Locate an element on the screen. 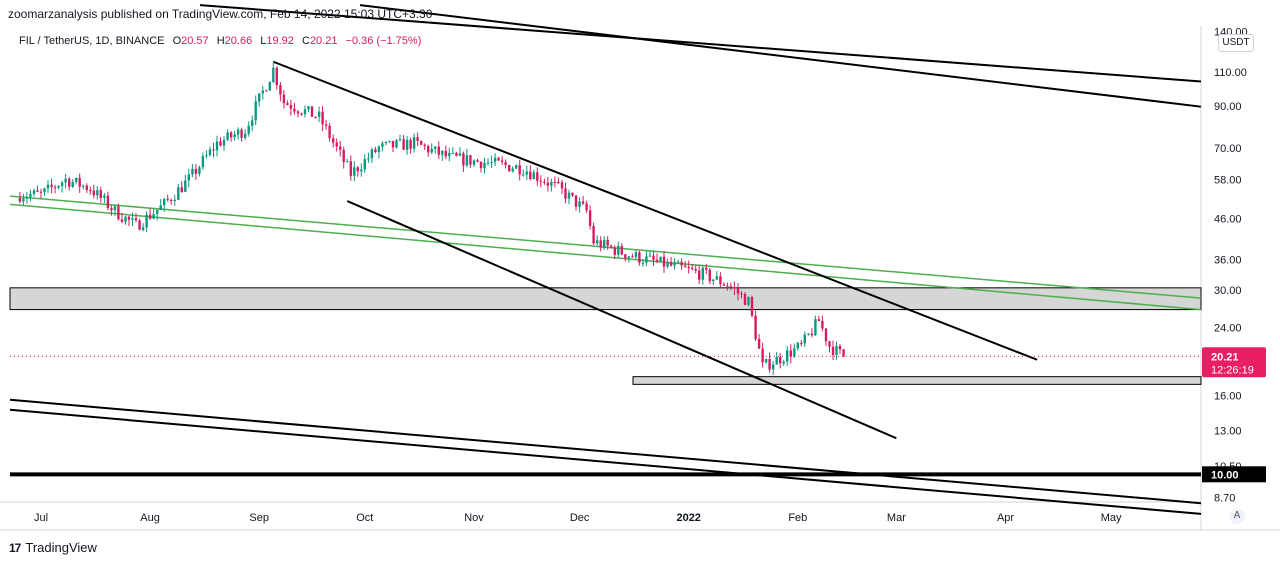 Image resolution: width=1280 pixels, height=566 pixels. support-zone is located at coordinates (917, 380).